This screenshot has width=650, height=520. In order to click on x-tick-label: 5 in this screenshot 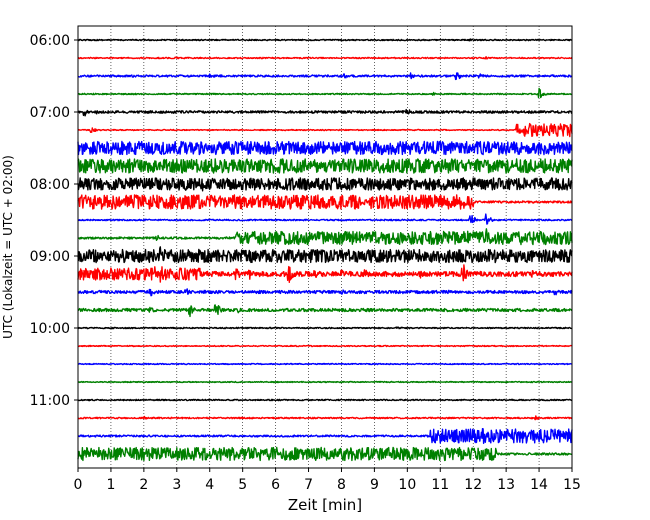, I will do `click(242, 485)`.